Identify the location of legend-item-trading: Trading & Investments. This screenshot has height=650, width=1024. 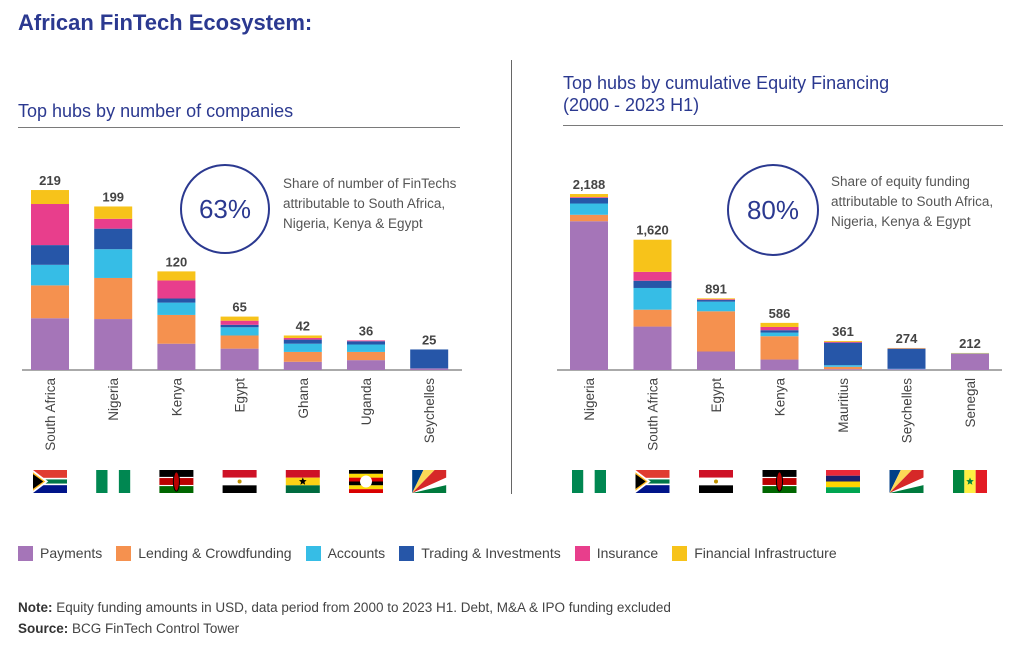
(480, 553).